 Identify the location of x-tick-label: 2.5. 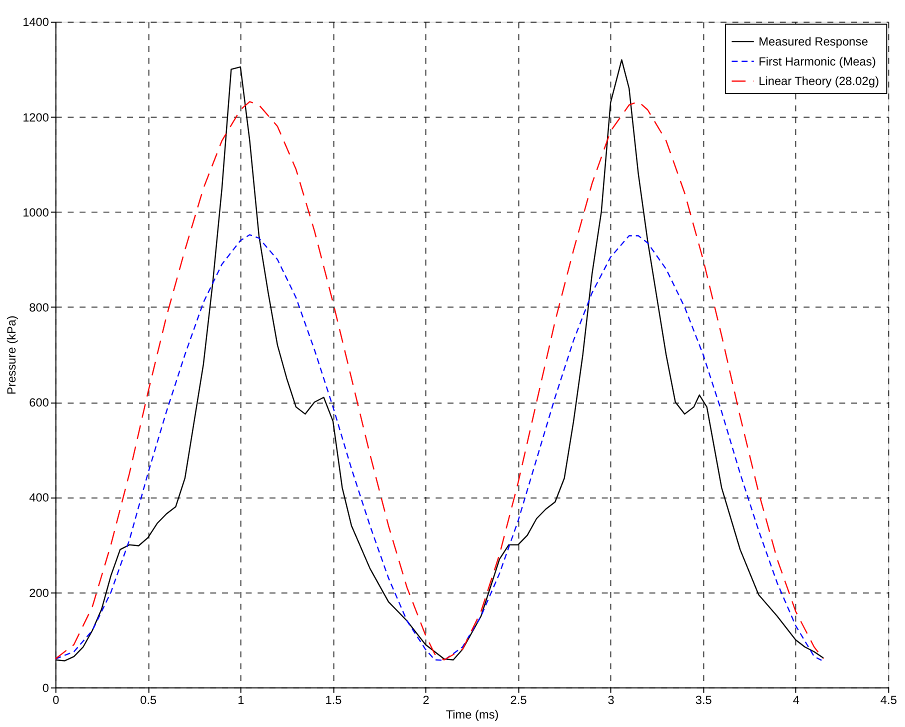
(519, 699).